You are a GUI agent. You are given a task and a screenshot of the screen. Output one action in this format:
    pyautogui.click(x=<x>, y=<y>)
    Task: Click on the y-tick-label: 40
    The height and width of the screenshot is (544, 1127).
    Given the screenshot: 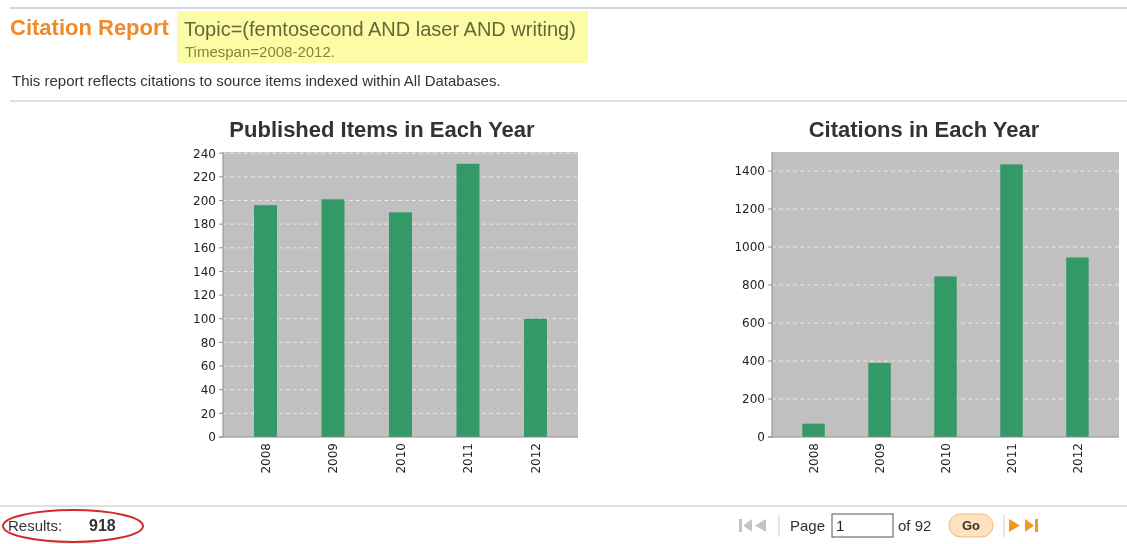 What is the action you would take?
    pyautogui.click(x=208, y=390)
    